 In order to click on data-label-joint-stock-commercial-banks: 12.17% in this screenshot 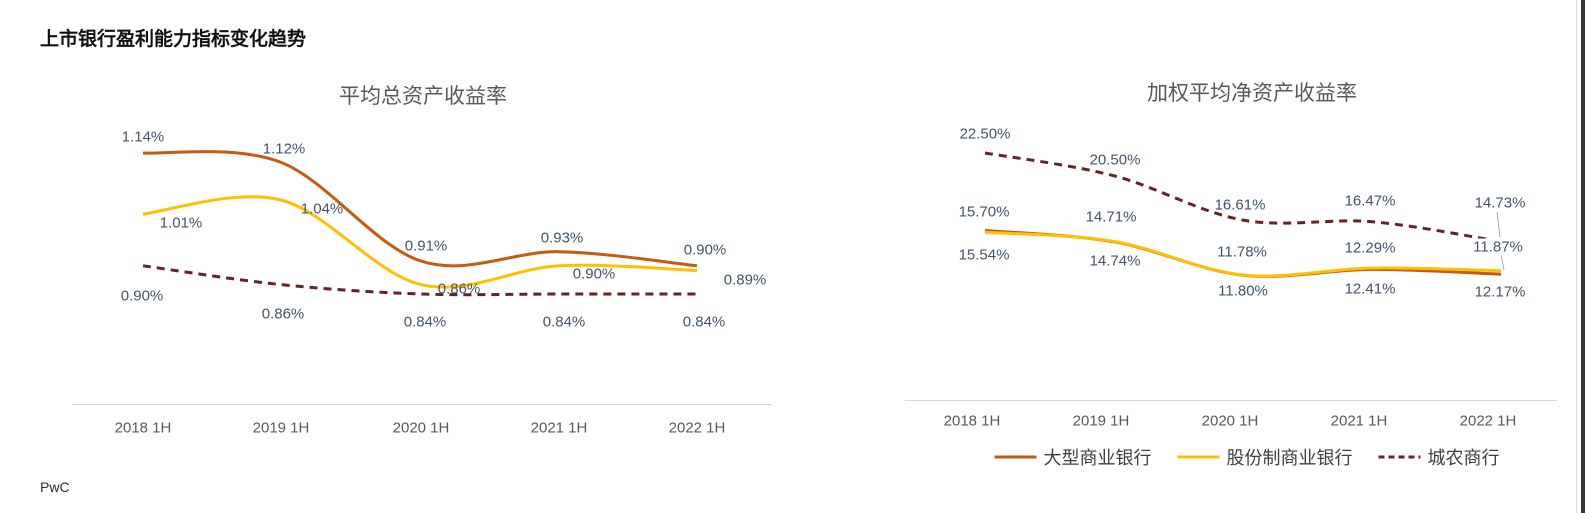, I will do `click(1500, 292)`.